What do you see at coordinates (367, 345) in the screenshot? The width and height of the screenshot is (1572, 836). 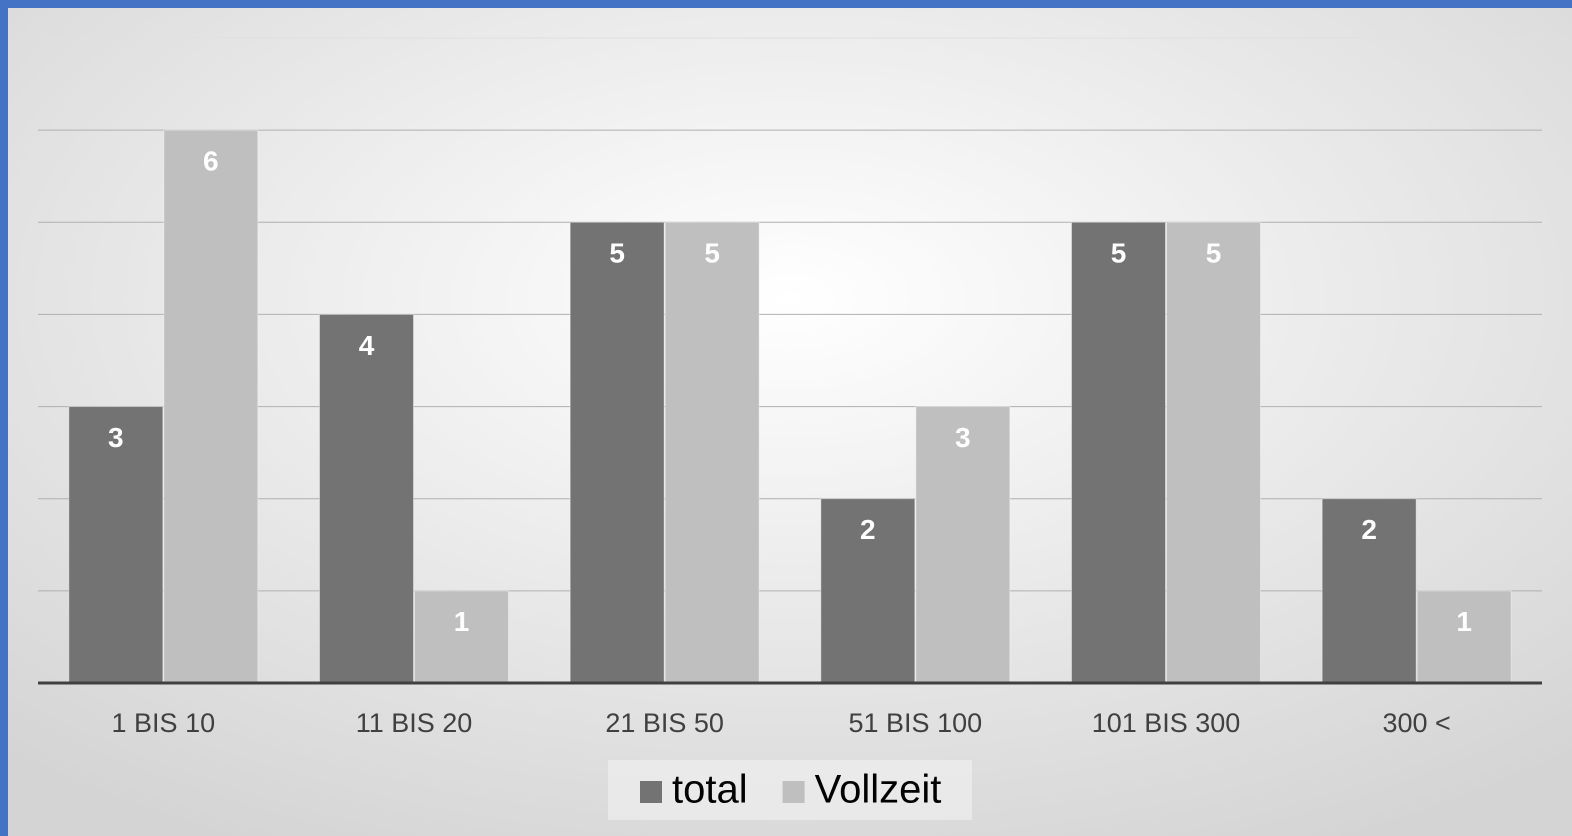 I see `data-label: 4` at bounding box center [367, 345].